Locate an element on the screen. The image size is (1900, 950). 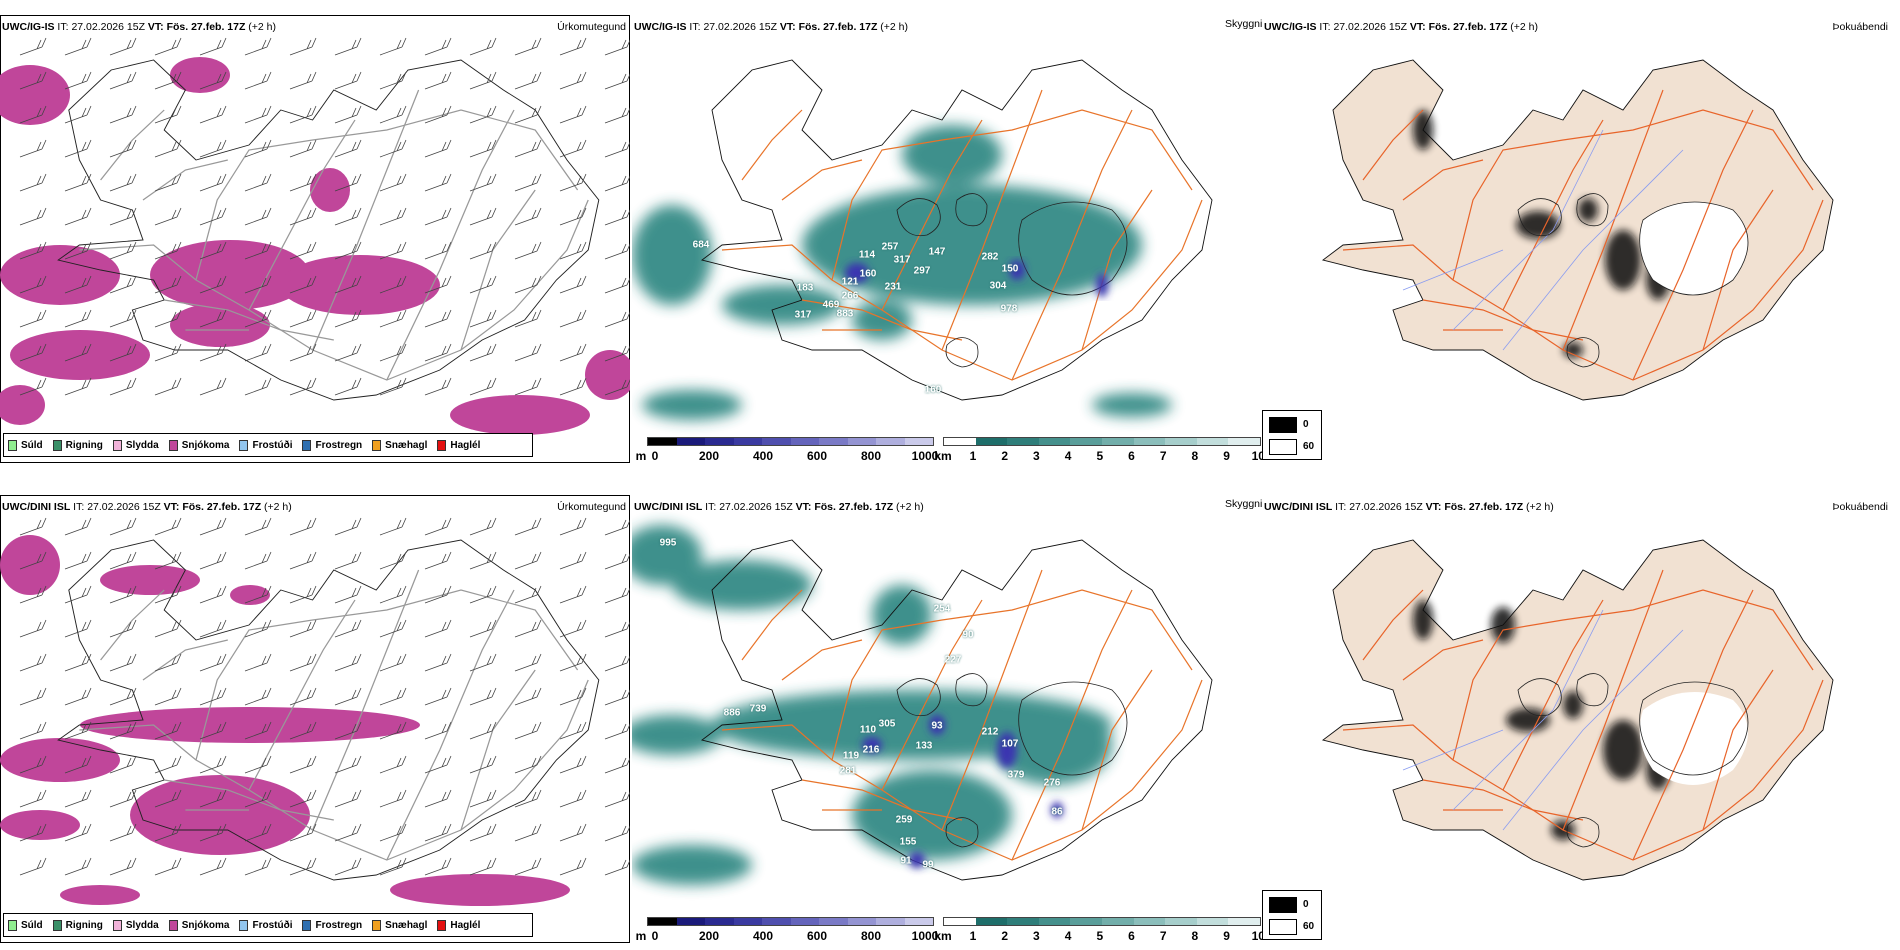
depth-label: 469 is located at coordinates (831, 305).